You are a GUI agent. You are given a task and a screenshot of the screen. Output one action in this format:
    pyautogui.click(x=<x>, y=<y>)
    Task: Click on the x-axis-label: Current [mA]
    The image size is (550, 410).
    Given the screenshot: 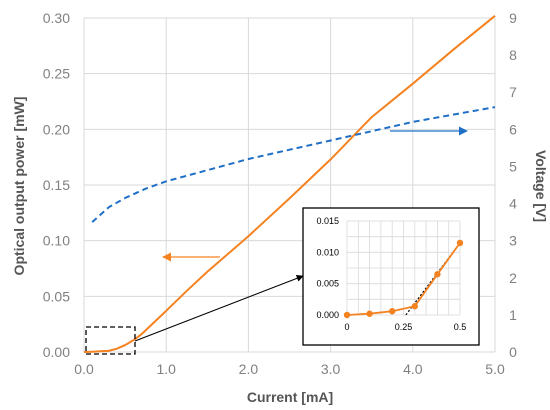 What is the action you would take?
    pyautogui.click(x=290, y=397)
    